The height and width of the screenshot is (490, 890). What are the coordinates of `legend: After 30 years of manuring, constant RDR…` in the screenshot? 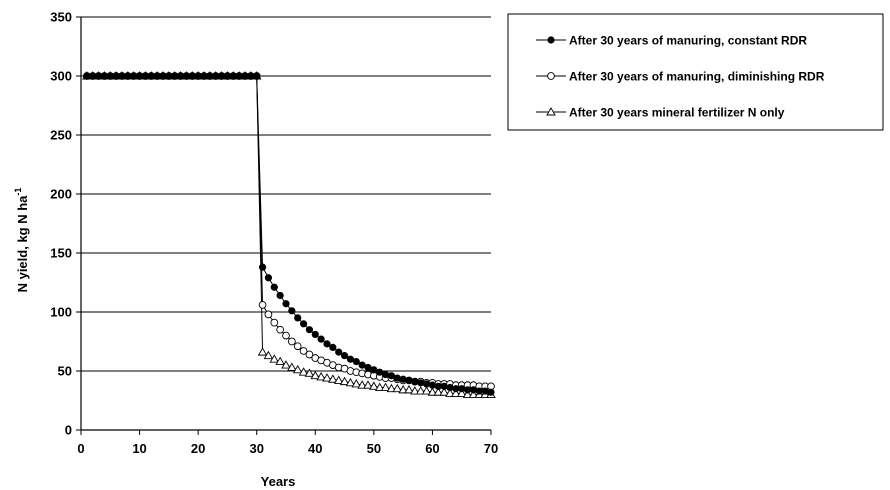 It's located at (695, 72).